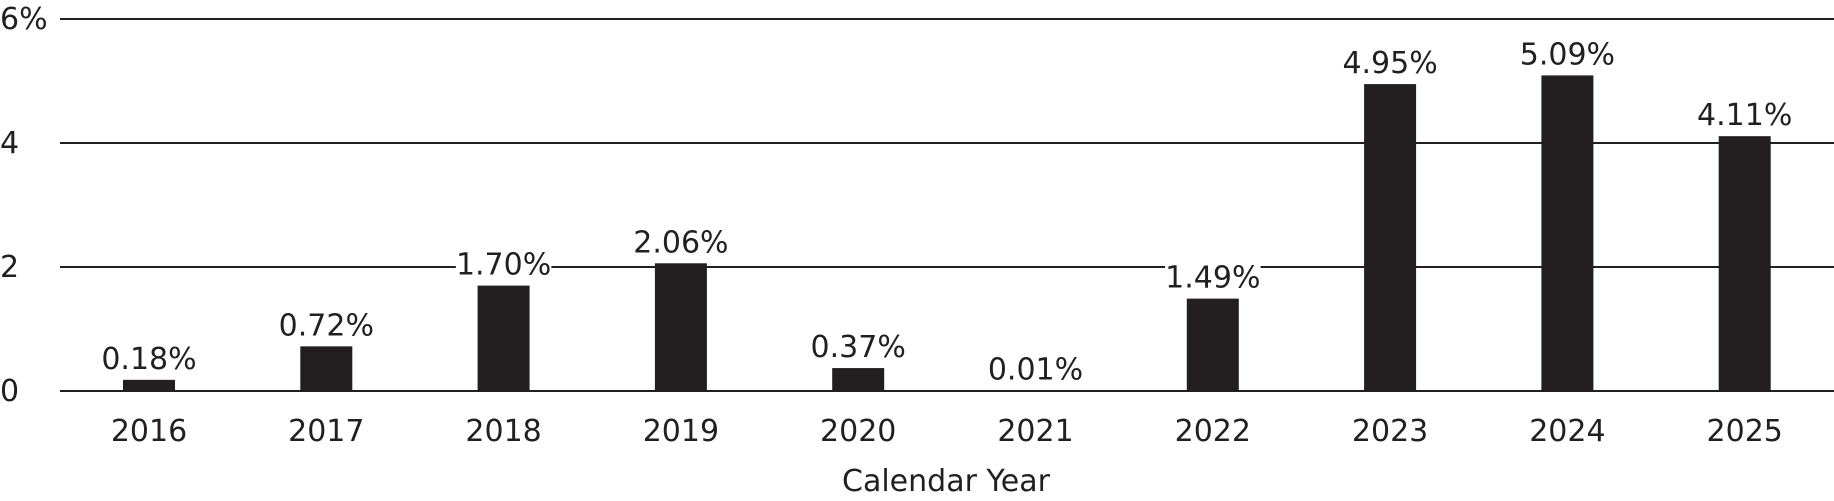 The image size is (1834, 501). I want to click on data-label-2022: 1.49%, so click(1212, 278).